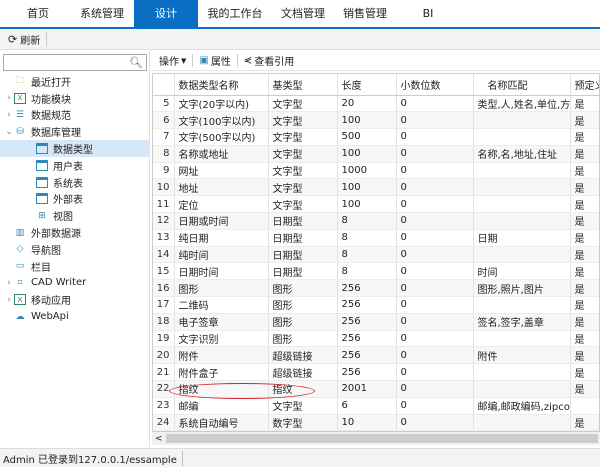  I want to click on tree-item: ☁ WebApi, so click(75, 316).